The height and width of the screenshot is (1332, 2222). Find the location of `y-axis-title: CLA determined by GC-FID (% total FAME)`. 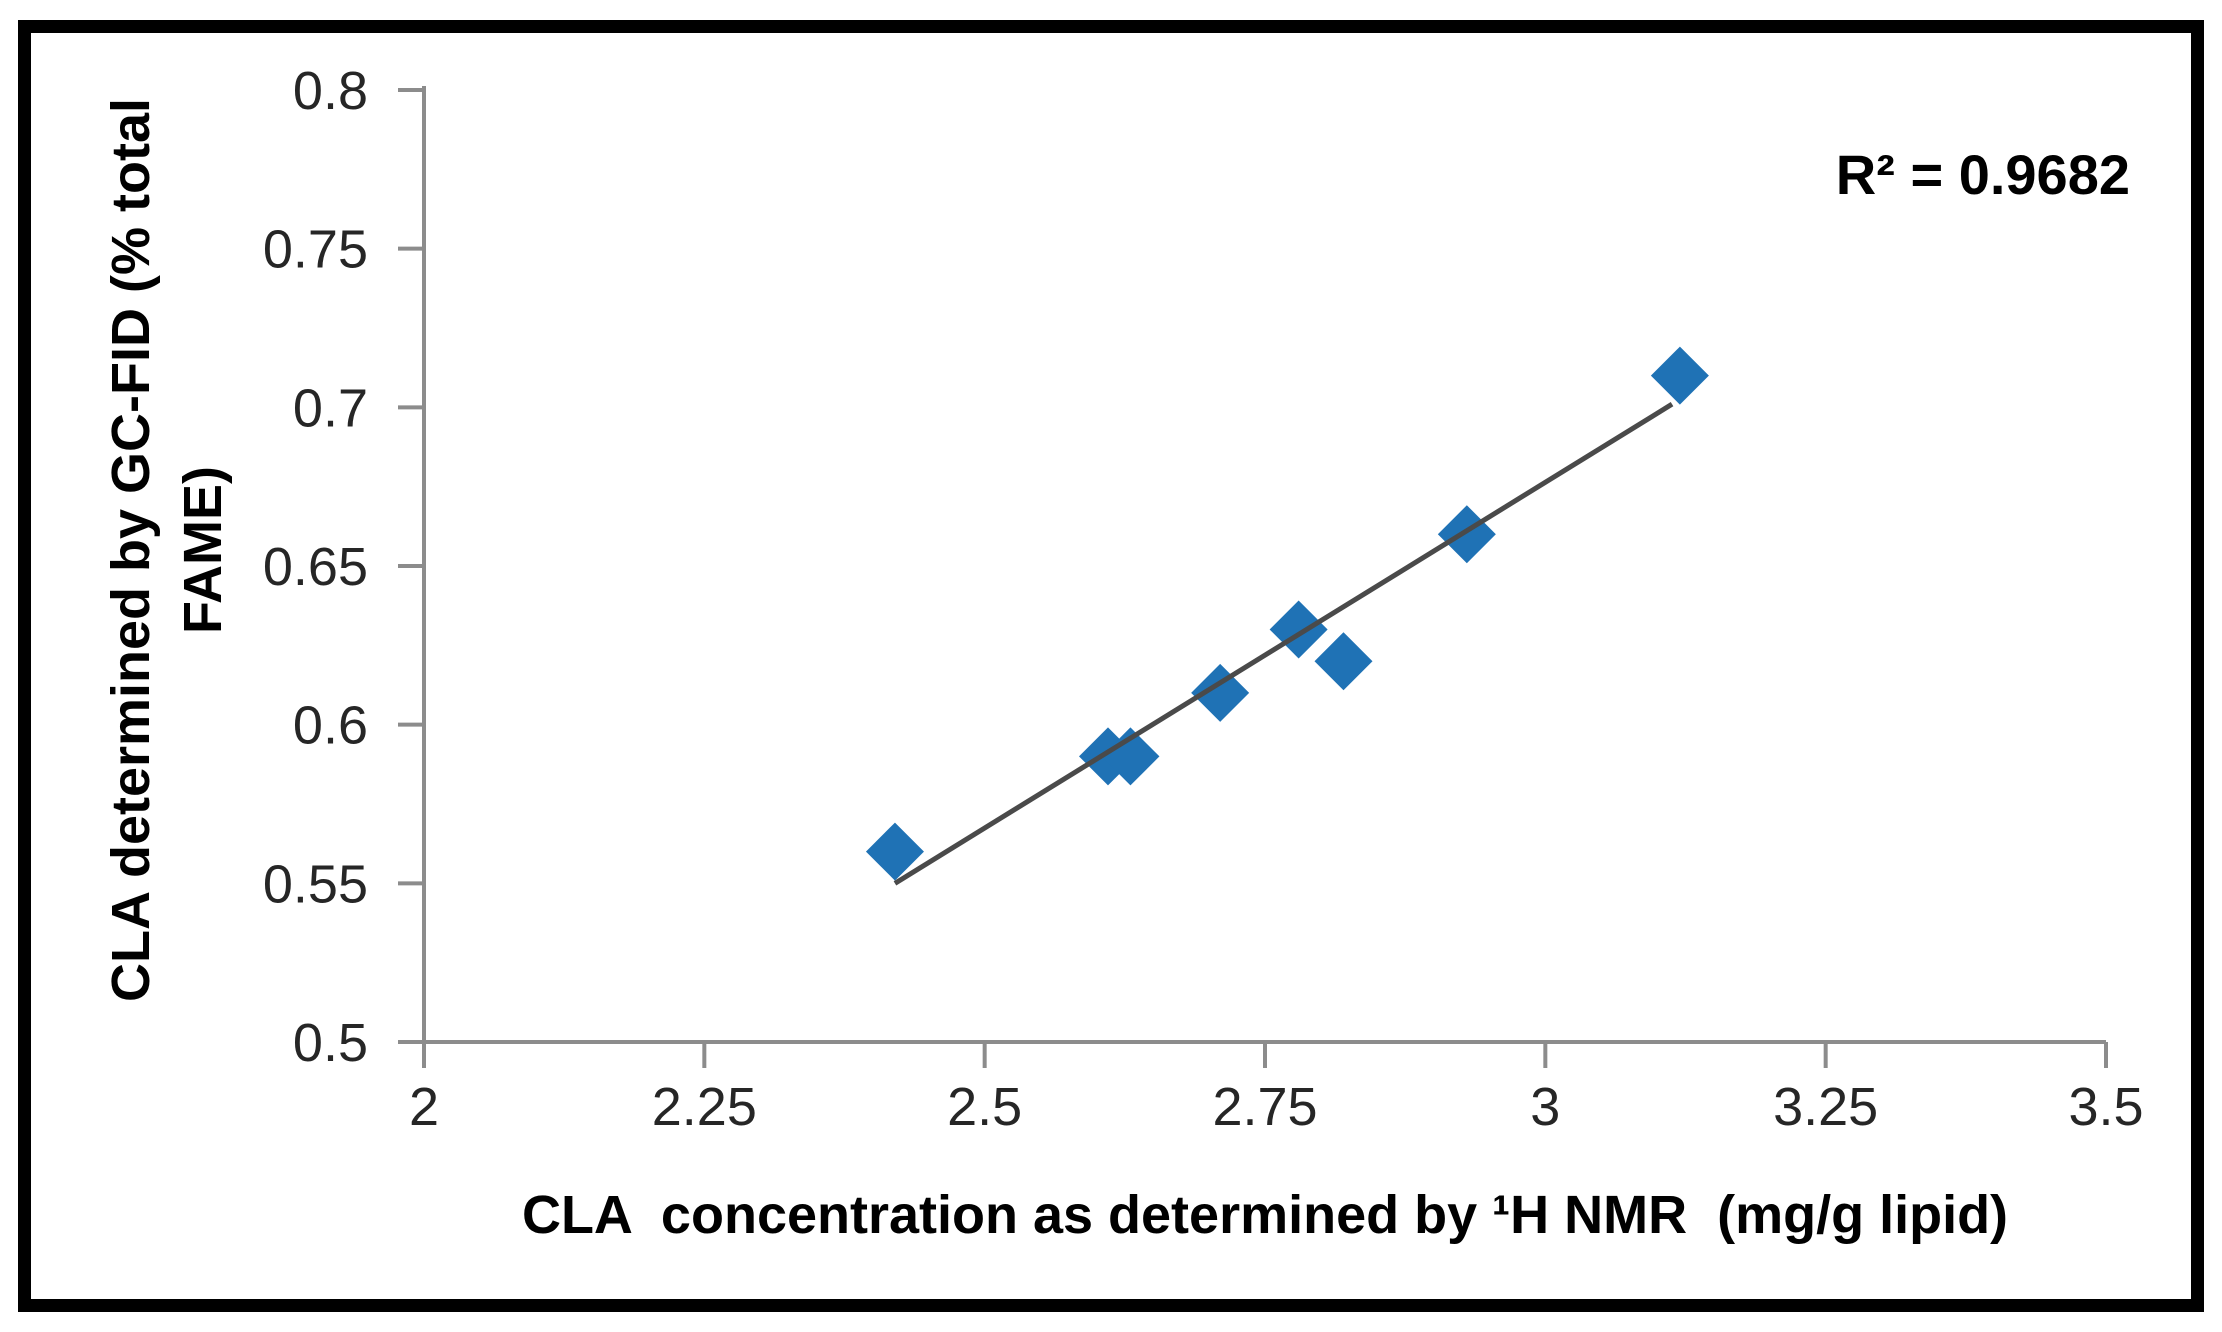

y-axis-title: CLA determined by GC-FID (% total FAME) is located at coordinates (167, 550).